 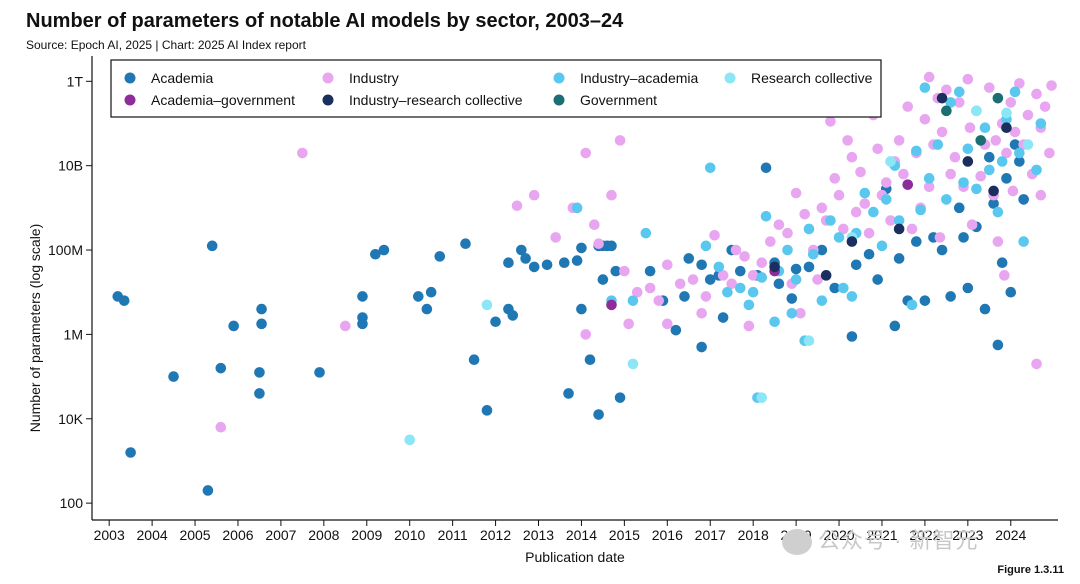 I want to click on x-tick-label: 2016, so click(x=667, y=535).